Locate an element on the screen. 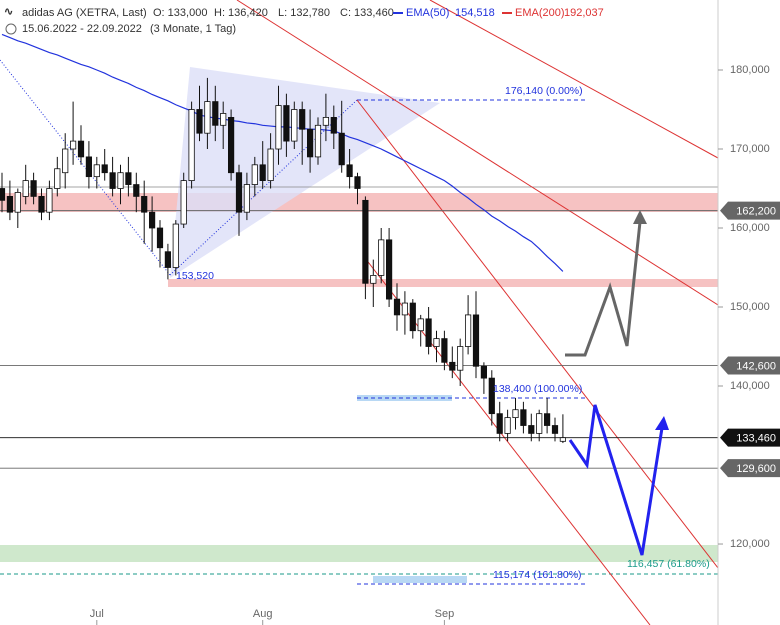 Image resolution: width=780 pixels, height=625 pixels. level-label: 142,600 is located at coordinates (756, 366).